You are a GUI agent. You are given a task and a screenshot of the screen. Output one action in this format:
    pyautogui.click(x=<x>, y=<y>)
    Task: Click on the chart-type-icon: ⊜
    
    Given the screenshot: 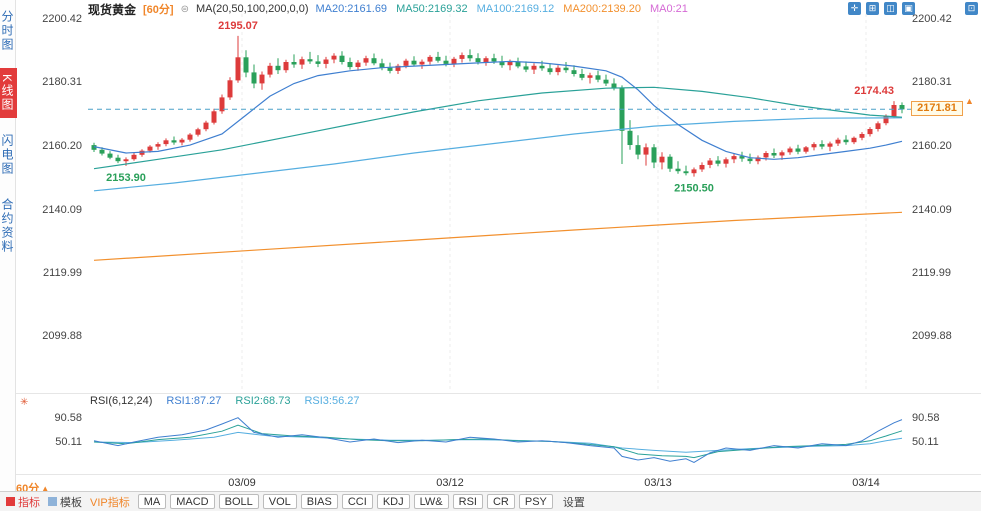 What is the action you would take?
    pyautogui.click(x=184, y=9)
    